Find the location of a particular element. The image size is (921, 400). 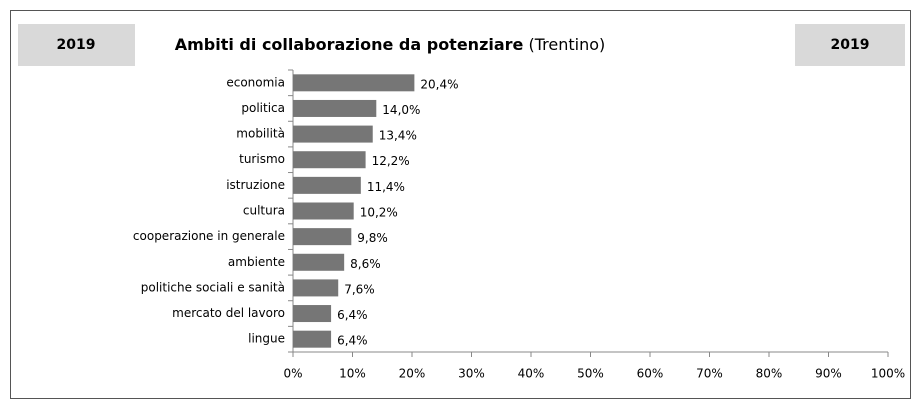

x-tick-label: 50% is located at coordinates (590, 374).